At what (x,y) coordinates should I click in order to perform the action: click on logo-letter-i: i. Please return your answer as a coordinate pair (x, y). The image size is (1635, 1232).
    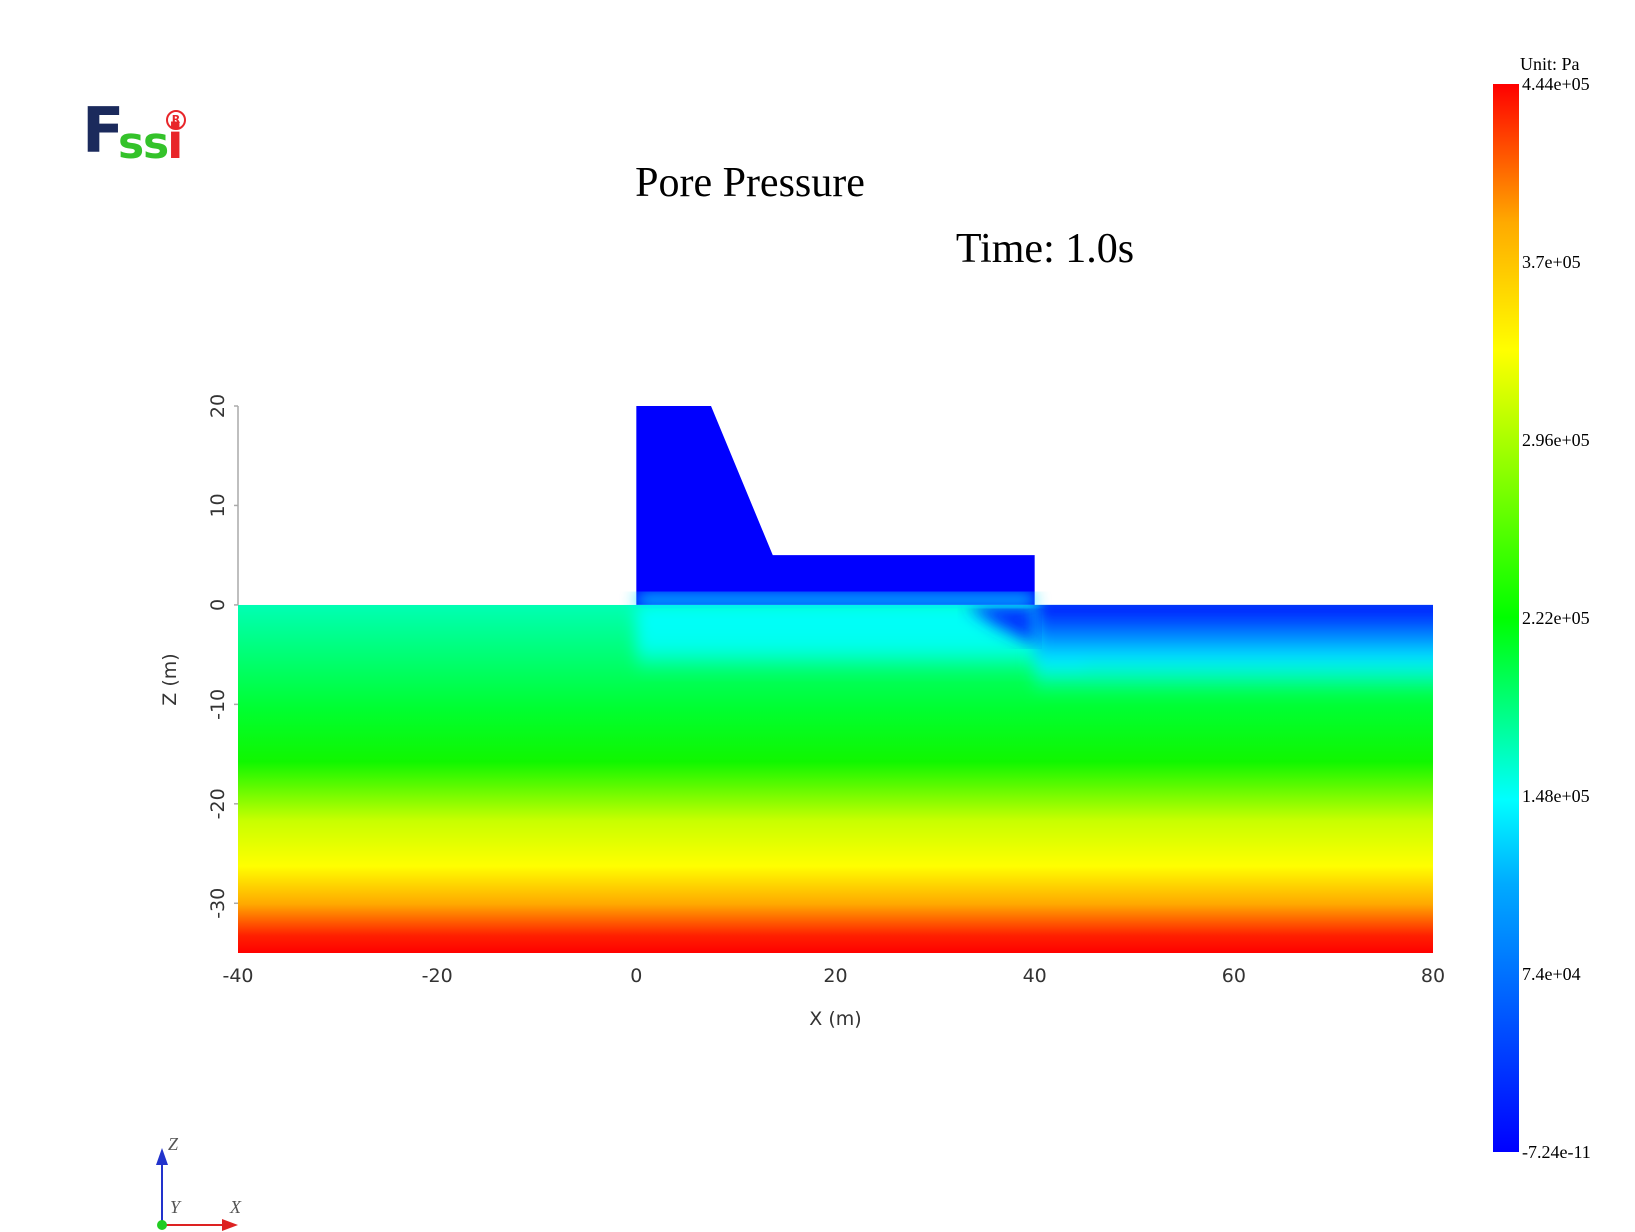
    Looking at the image, I should click on (175, 142).